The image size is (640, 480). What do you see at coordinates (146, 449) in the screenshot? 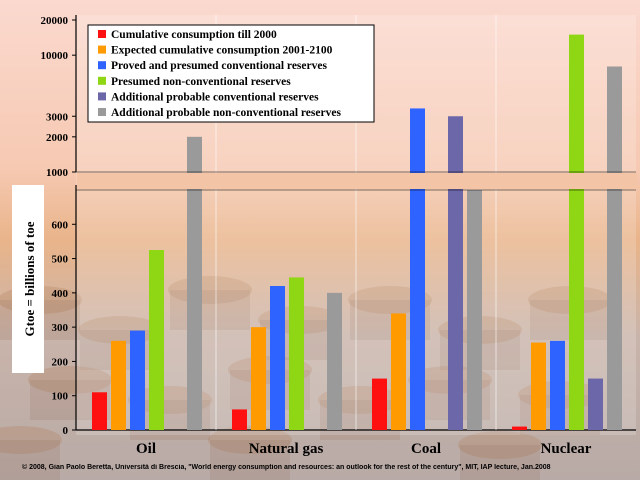
I see `category-label: Oil` at bounding box center [146, 449].